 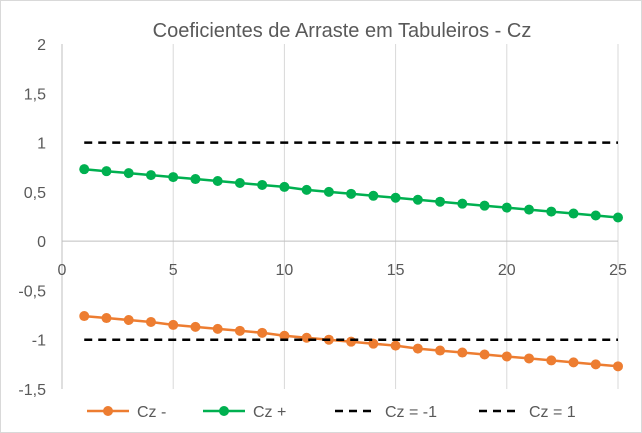 I want to click on x-tick-label: 25, so click(x=618, y=270).